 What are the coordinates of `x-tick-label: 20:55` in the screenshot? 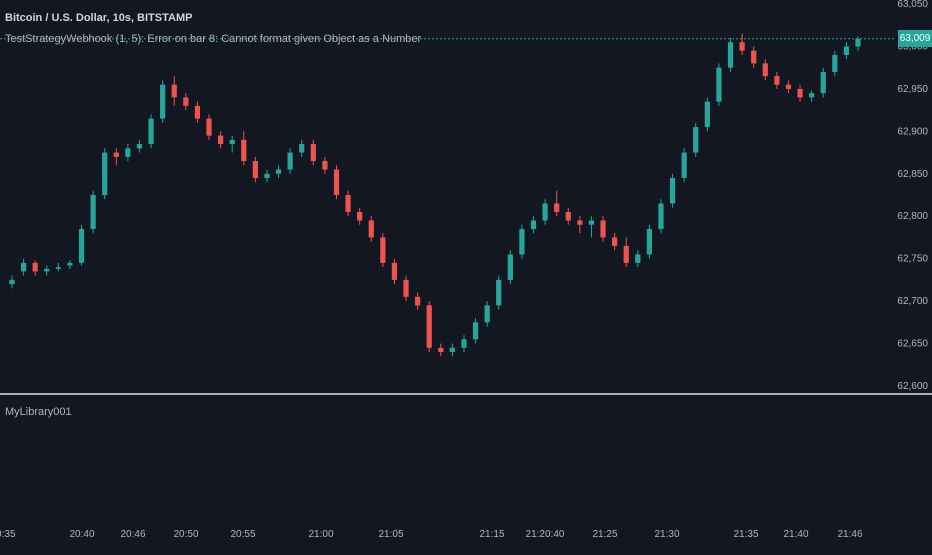 It's located at (242, 534).